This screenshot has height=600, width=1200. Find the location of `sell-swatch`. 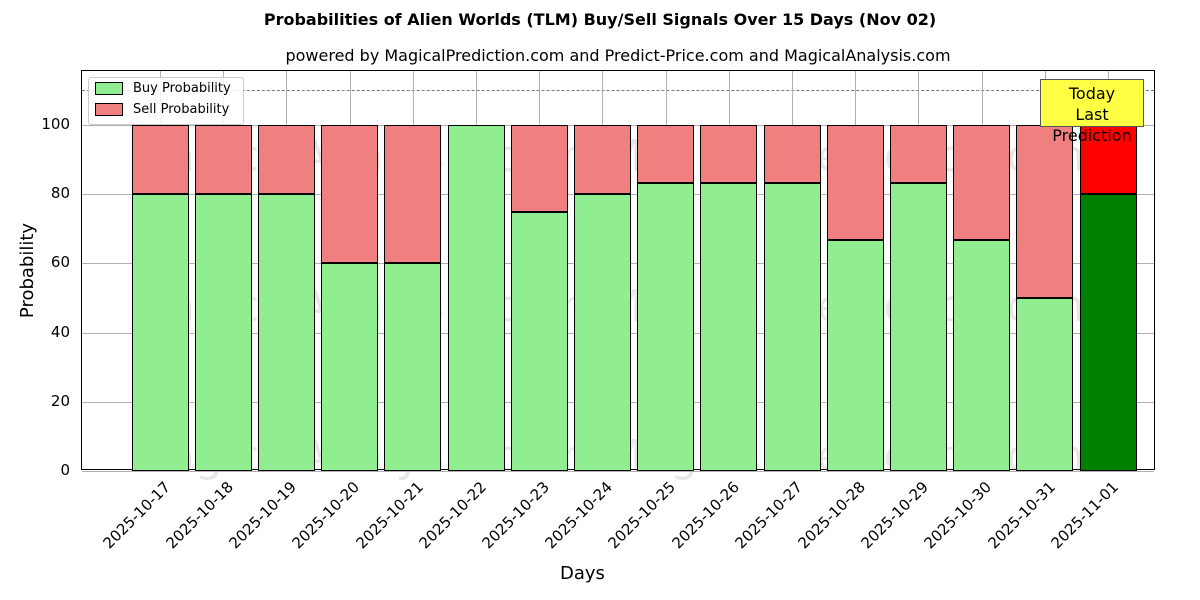

sell-swatch is located at coordinates (109, 109).